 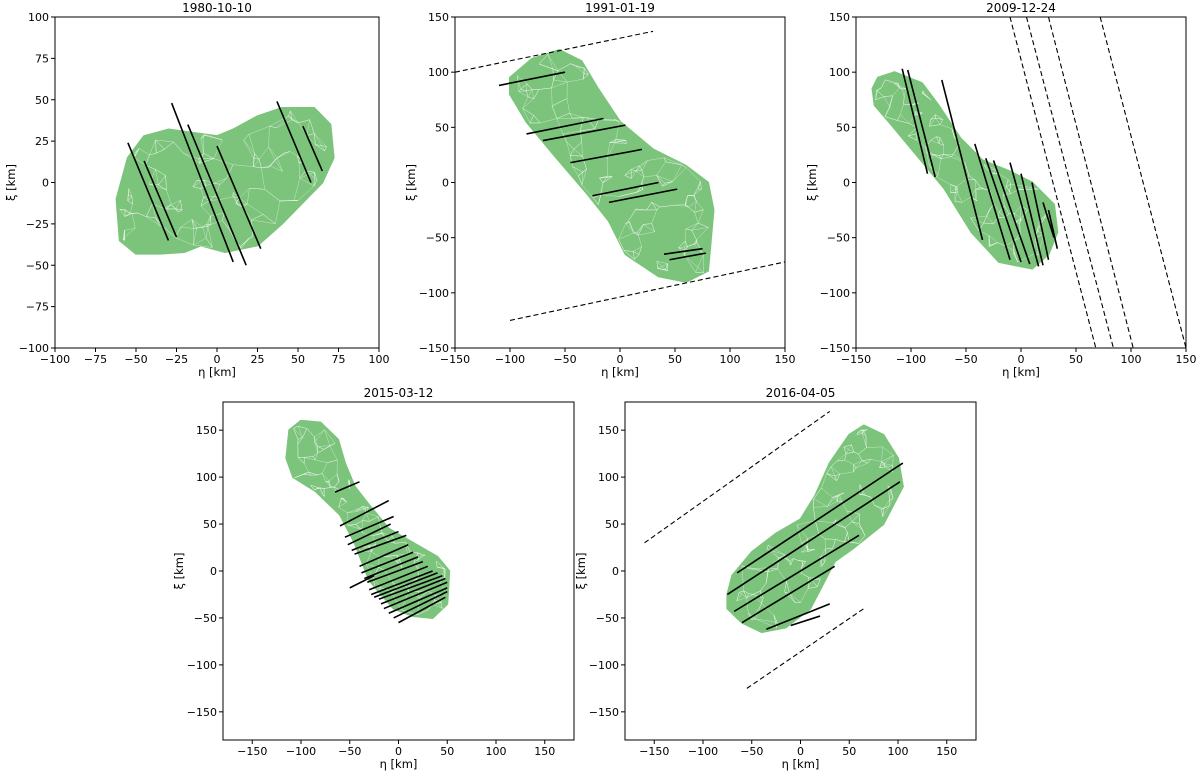 What do you see at coordinates (45, 183) in the screenshot?
I see `y-tick-label: 0` at bounding box center [45, 183].